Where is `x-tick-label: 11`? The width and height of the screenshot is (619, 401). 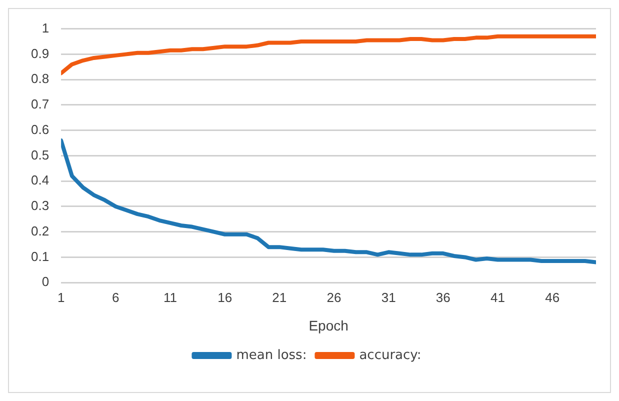
x-tick-label: 11 is located at coordinates (170, 297).